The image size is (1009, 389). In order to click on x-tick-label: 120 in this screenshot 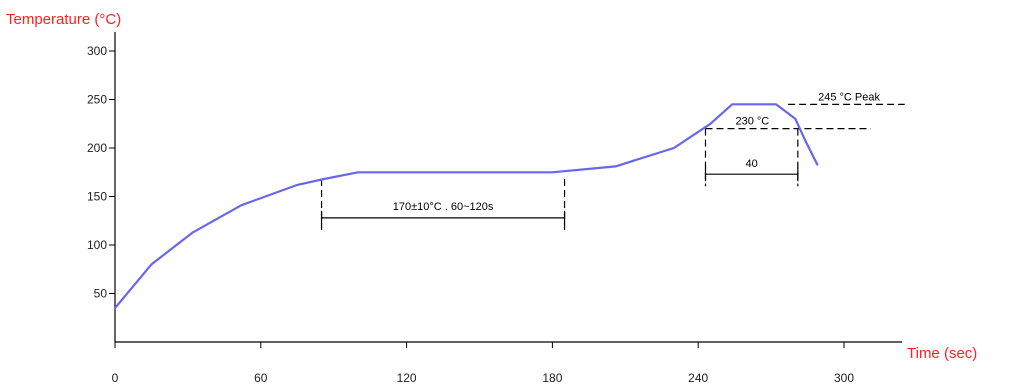, I will do `click(407, 378)`.